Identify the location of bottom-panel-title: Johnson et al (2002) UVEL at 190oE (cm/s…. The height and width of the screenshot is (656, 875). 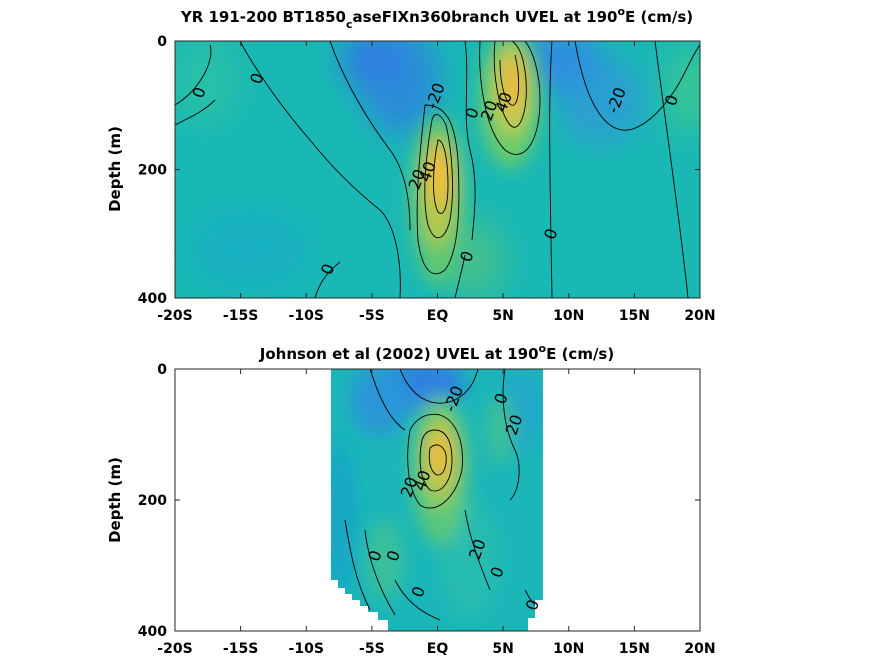
(436, 352).